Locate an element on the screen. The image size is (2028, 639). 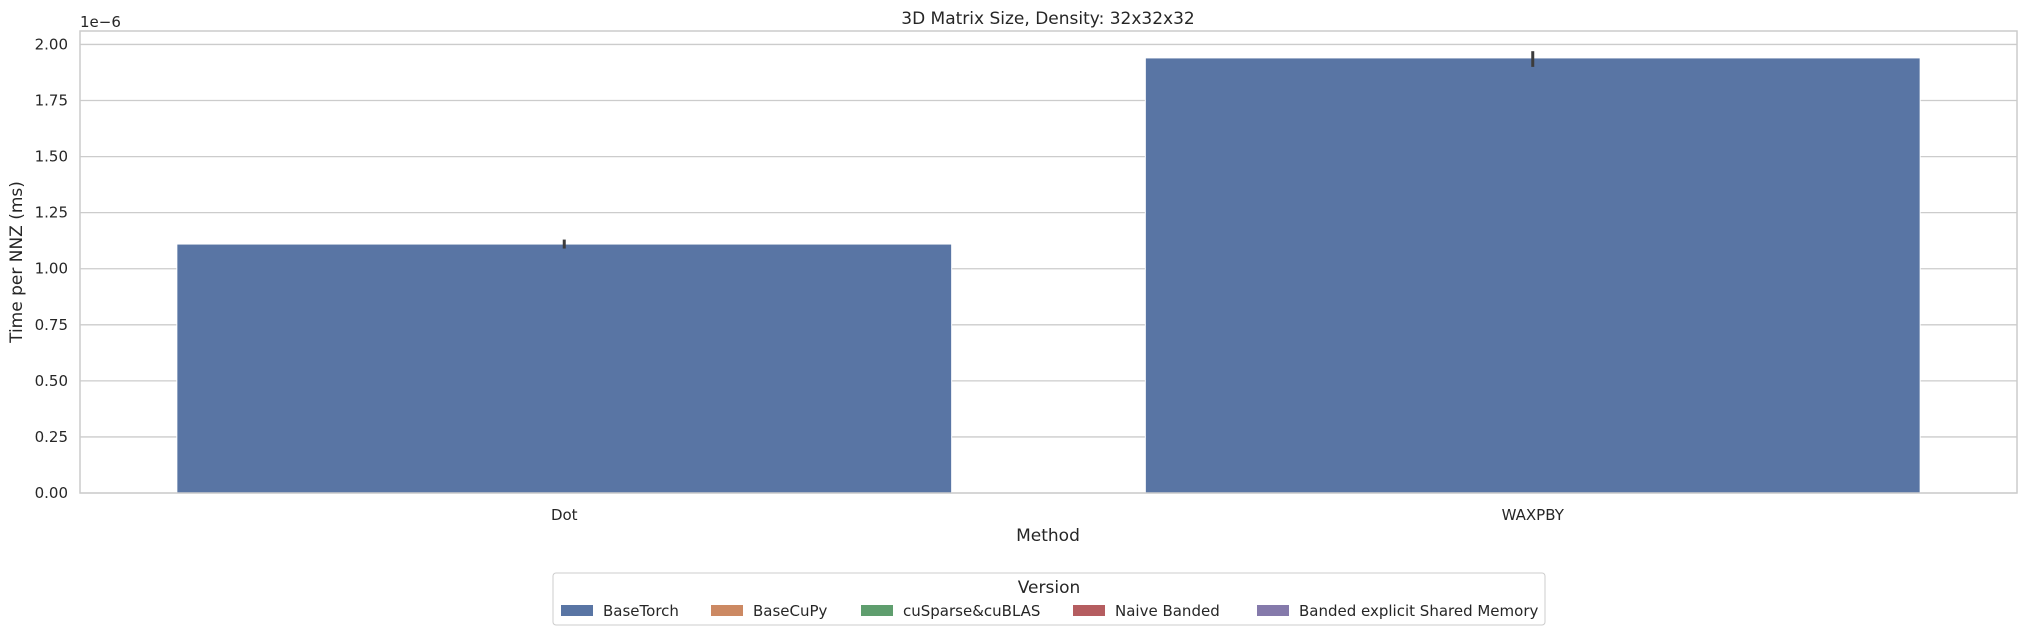
y-tick-label: 0.25 is located at coordinates (51, 437).